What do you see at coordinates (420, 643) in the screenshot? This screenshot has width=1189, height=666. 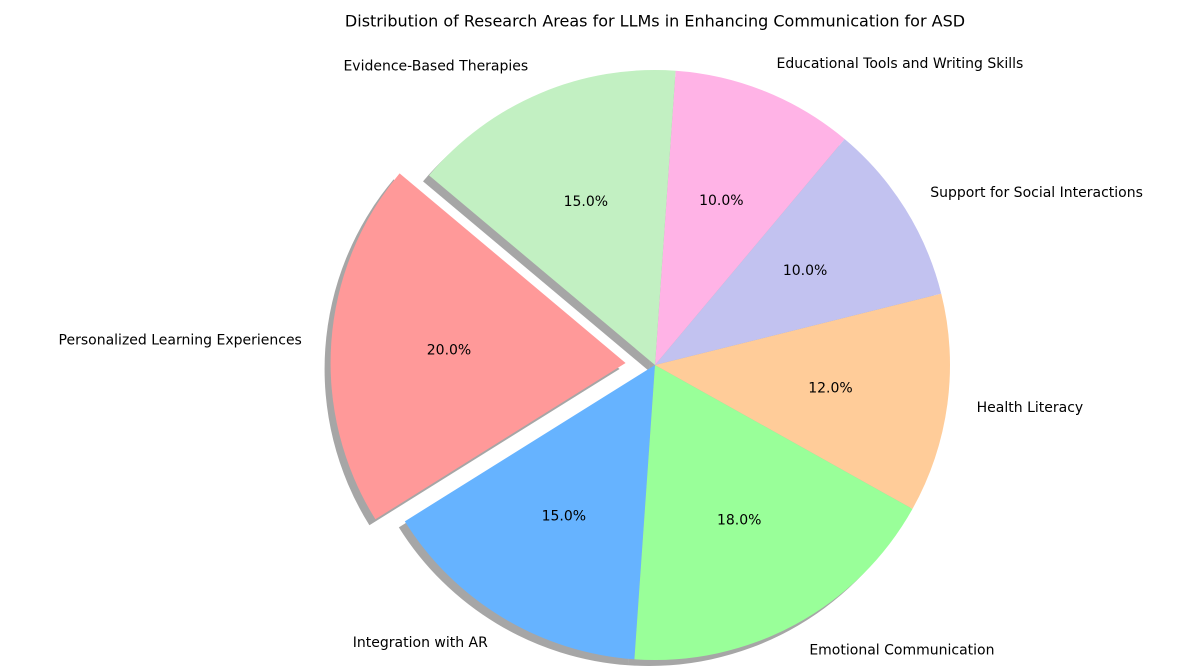 I see `slice-label: Integration with AR` at bounding box center [420, 643].